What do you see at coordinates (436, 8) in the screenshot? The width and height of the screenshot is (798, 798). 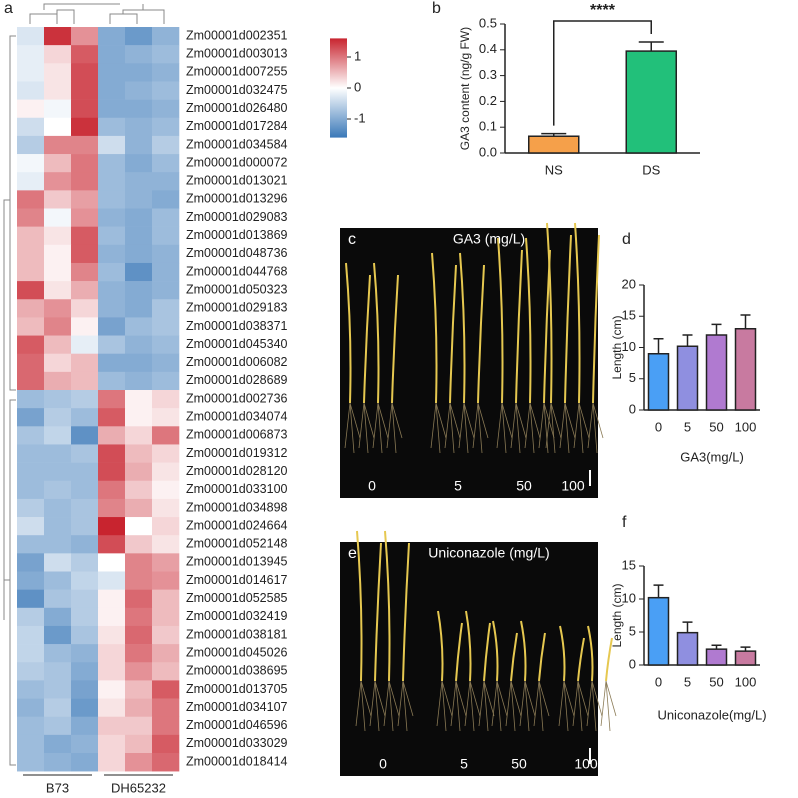 I see `panel-label: b` at bounding box center [436, 8].